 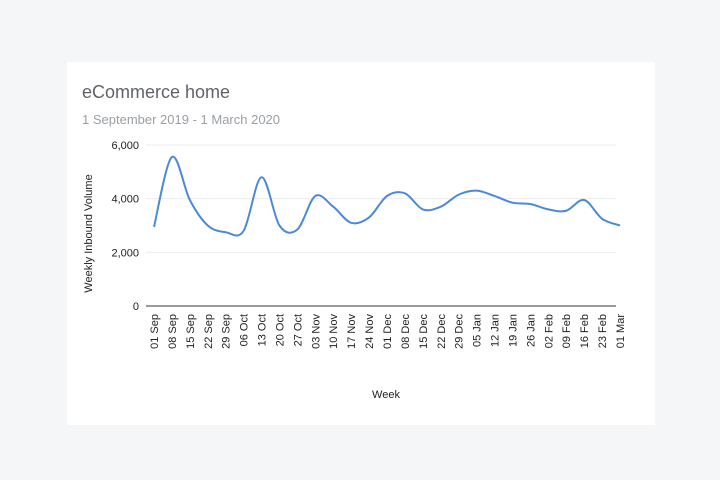 I want to click on x-tick-label: 16 Feb, so click(x=585, y=331).